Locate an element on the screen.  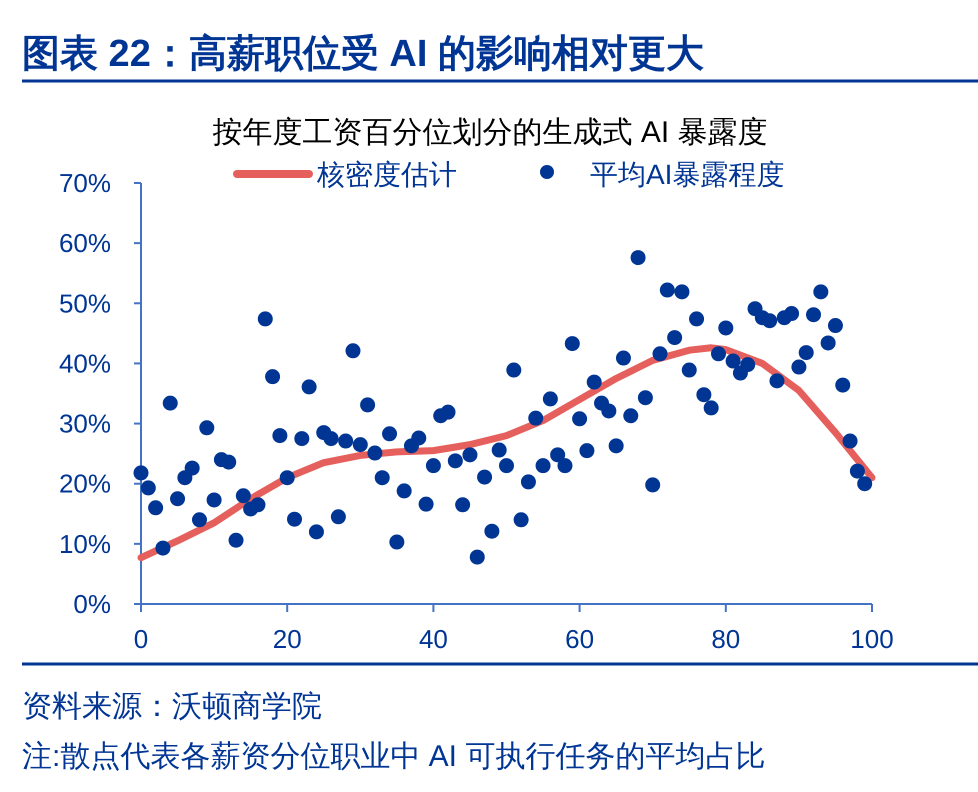
x-tick-label: 0 is located at coordinates (141, 639).